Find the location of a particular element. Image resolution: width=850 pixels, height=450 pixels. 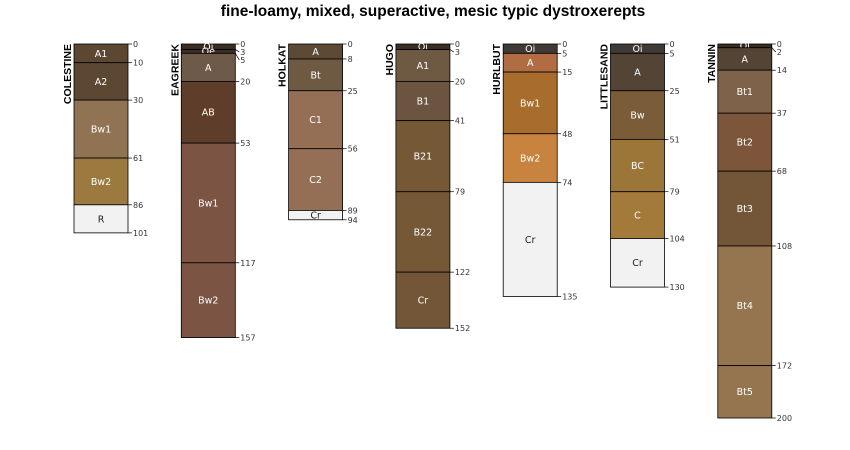

depth-label: 117 is located at coordinates (247, 263).